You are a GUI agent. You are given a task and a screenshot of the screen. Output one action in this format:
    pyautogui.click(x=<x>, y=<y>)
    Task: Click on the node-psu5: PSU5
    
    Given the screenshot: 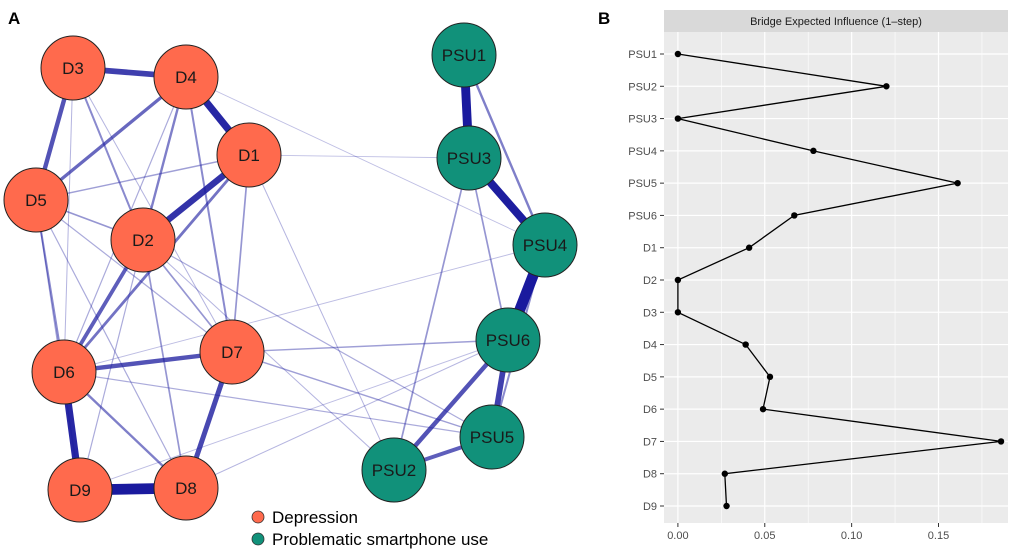 What is the action you would take?
    pyautogui.click(x=492, y=437)
    